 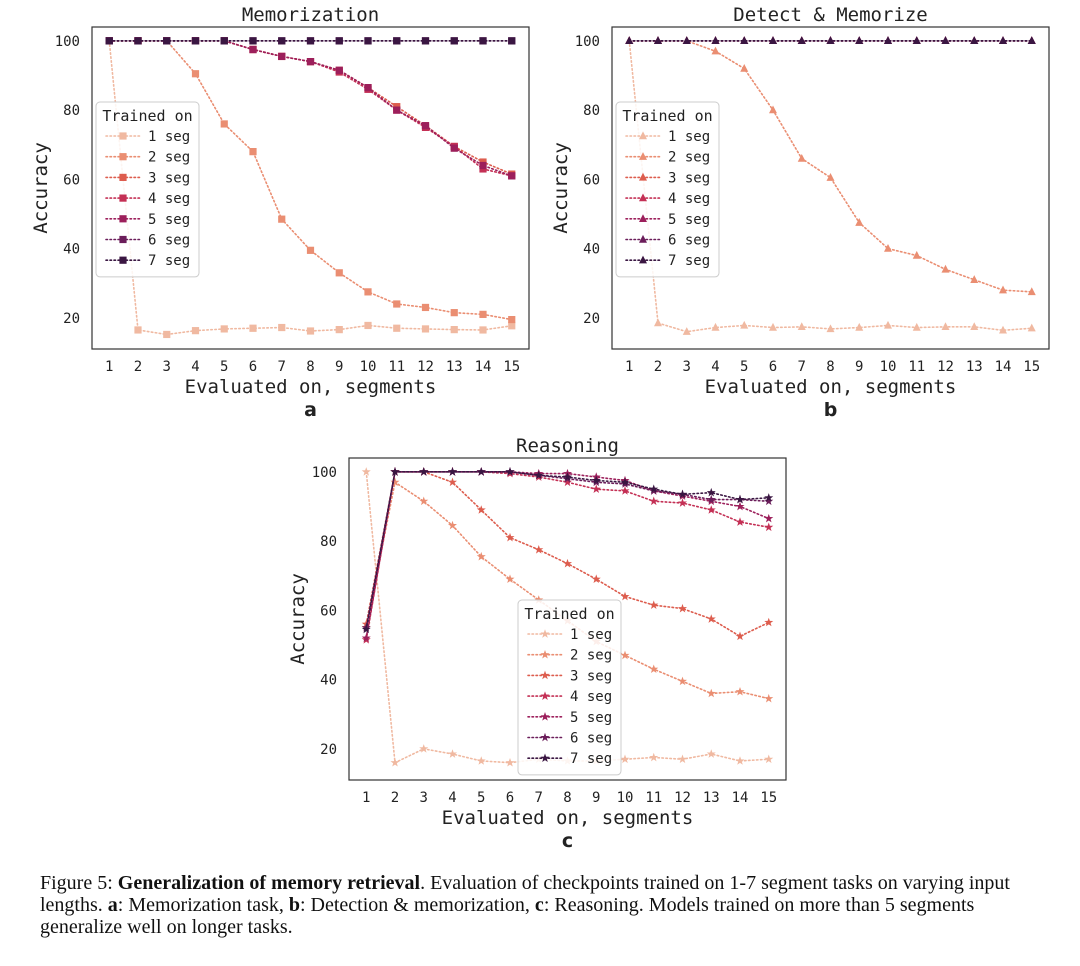 I want to click on y-tick-label: 60, so click(x=71, y=180).